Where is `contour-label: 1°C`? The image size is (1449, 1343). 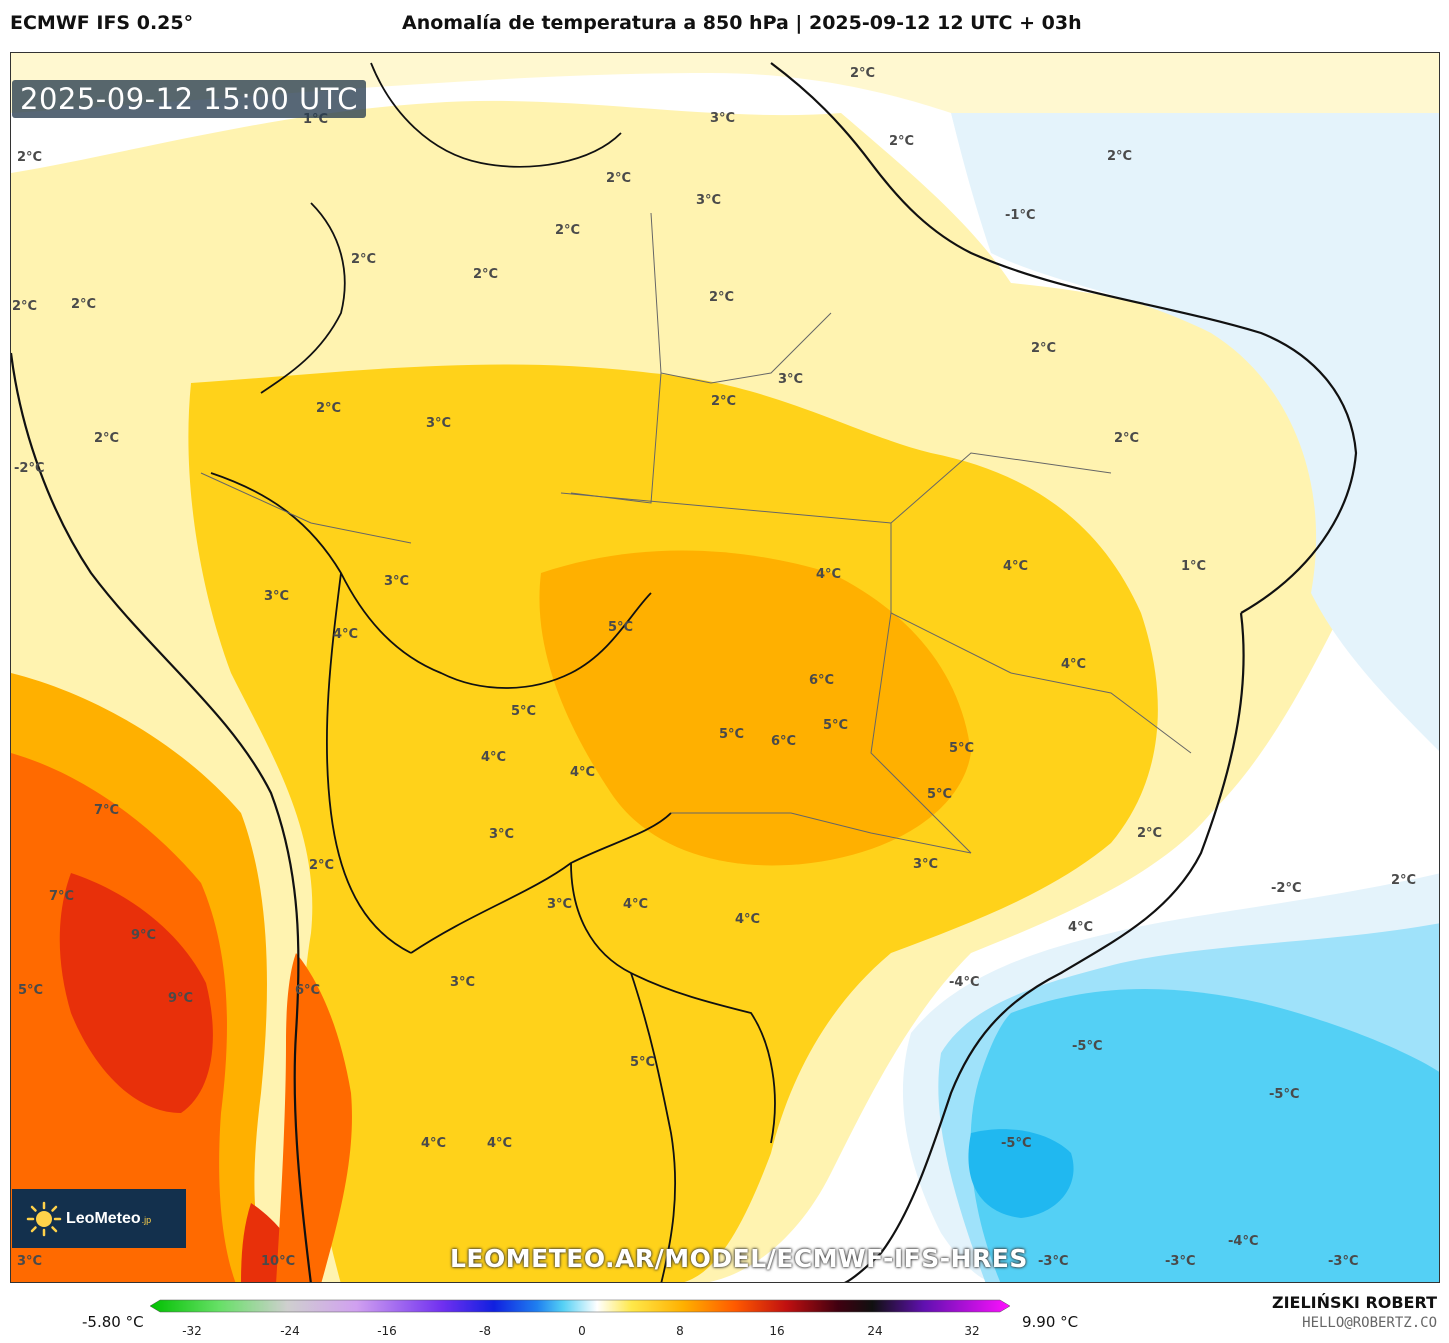
contour-label: 1°C is located at coordinates (1193, 566).